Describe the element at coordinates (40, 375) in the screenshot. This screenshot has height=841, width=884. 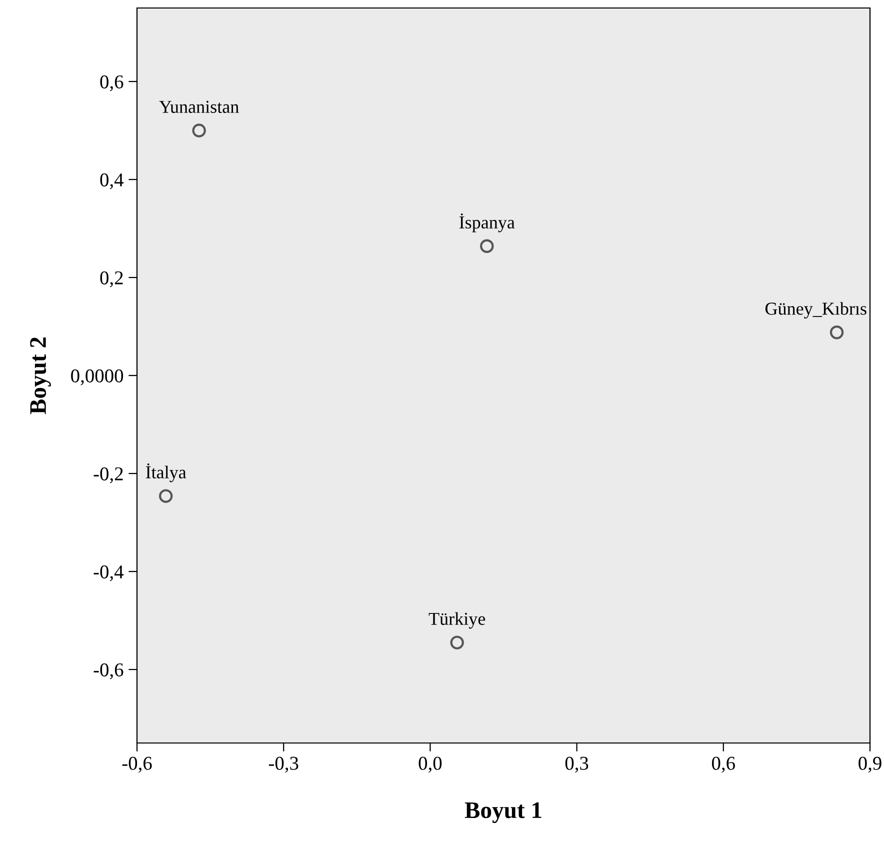
I see `y-axis-title: Boyut 2` at that location.